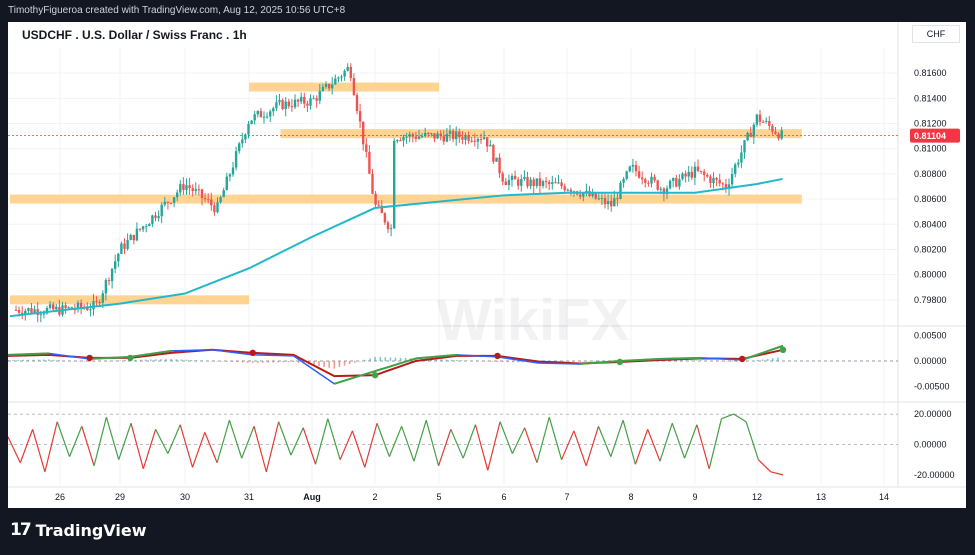  What do you see at coordinates (930, 124) in the screenshot?
I see `price-axis-label: 0.81200` at bounding box center [930, 124].